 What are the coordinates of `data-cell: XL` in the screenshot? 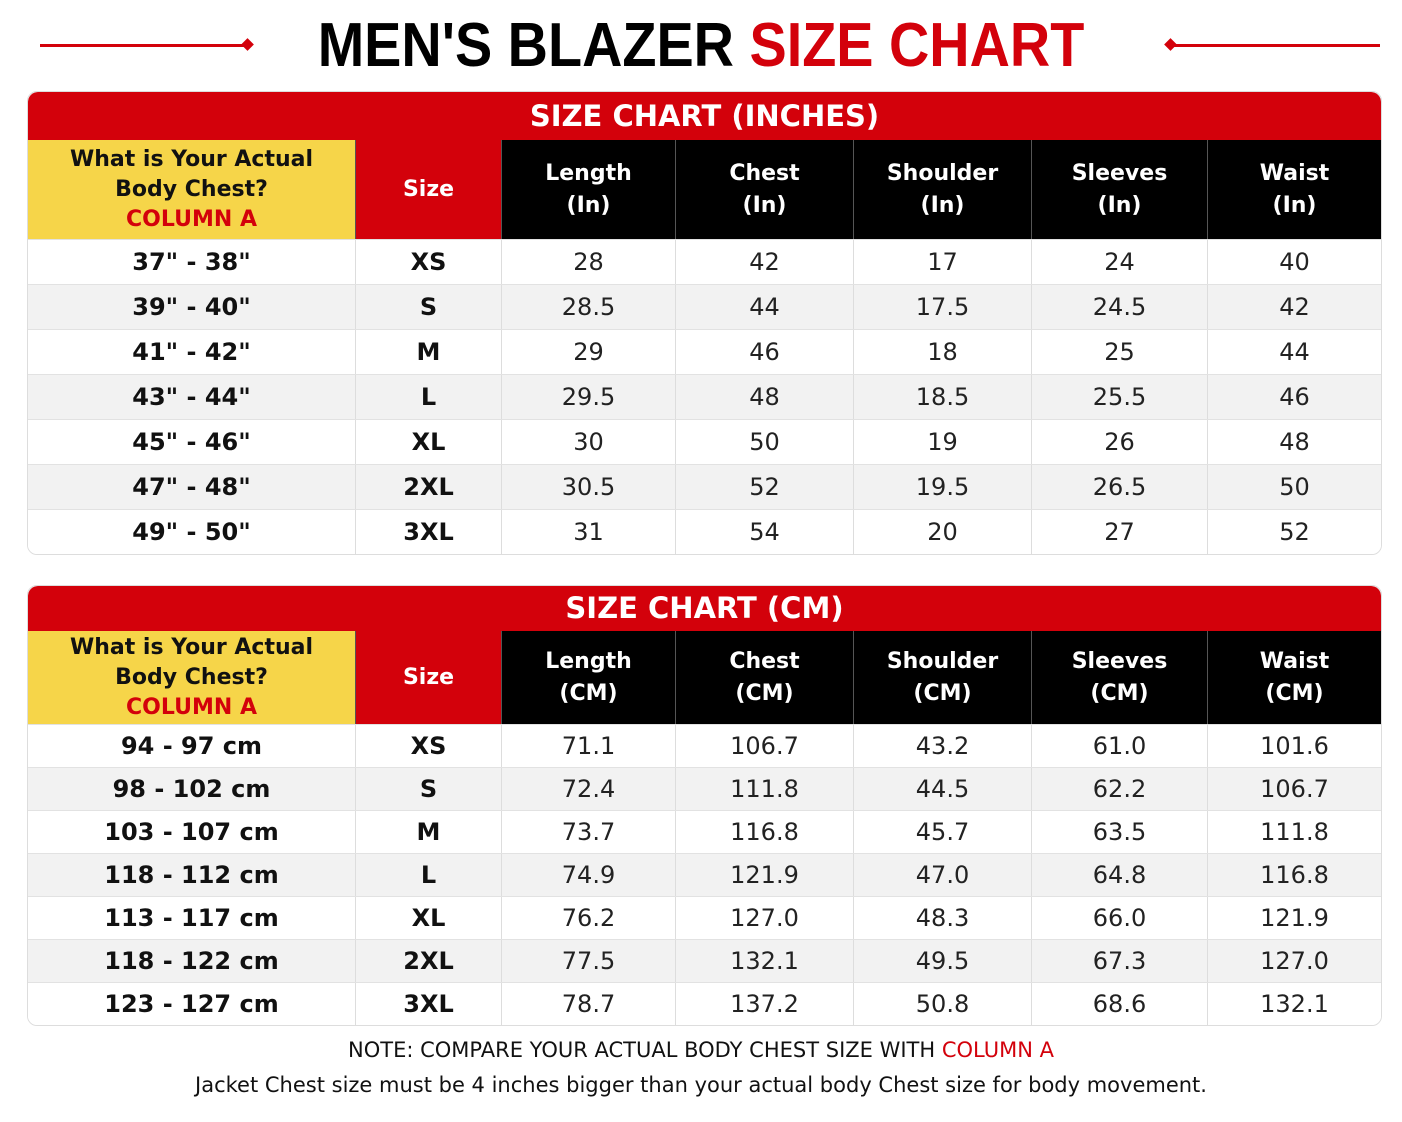 It's located at (429, 918).